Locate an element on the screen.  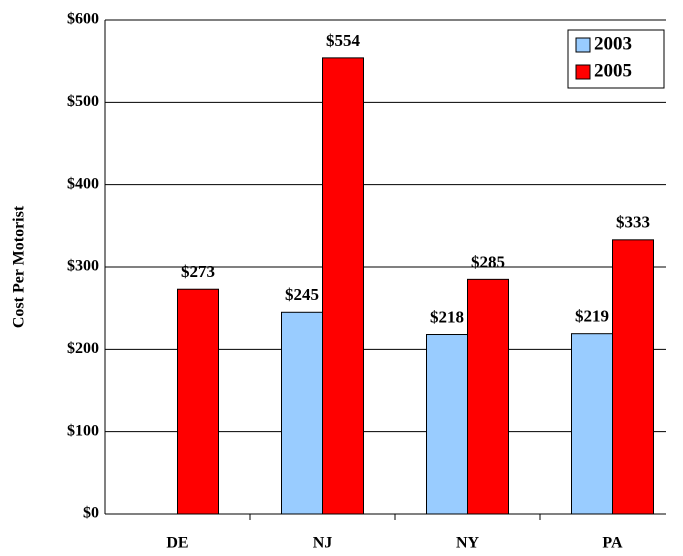
x-tick-label: NJ is located at coordinates (323, 543).